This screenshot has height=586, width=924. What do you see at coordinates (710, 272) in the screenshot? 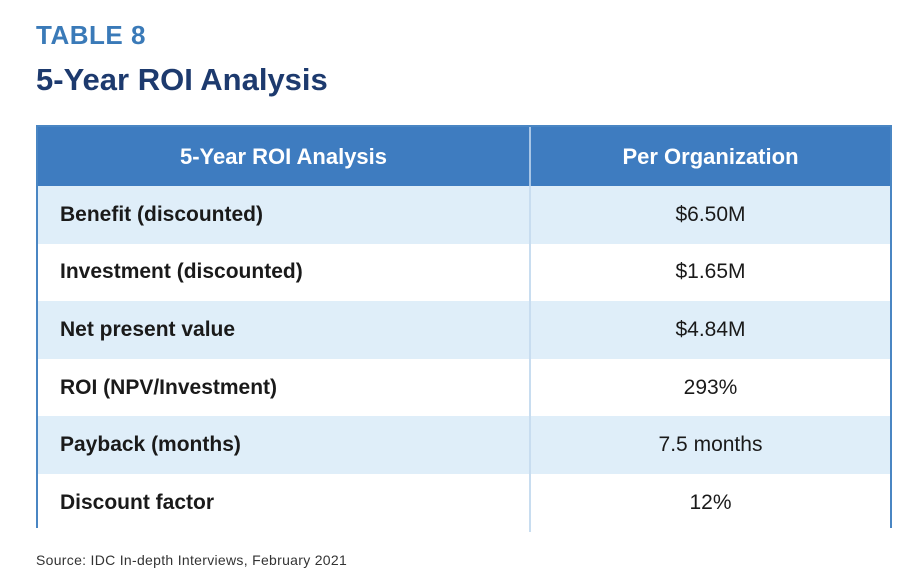
I see `row-value: $1.65M` at bounding box center [710, 272].